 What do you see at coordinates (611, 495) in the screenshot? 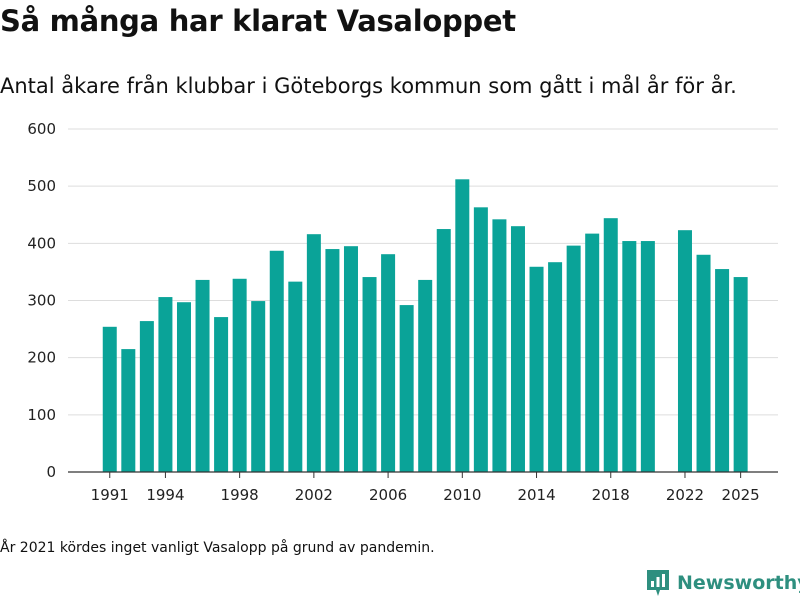
I see `x-tick-label: 2018` at bounding box center [611, 495].